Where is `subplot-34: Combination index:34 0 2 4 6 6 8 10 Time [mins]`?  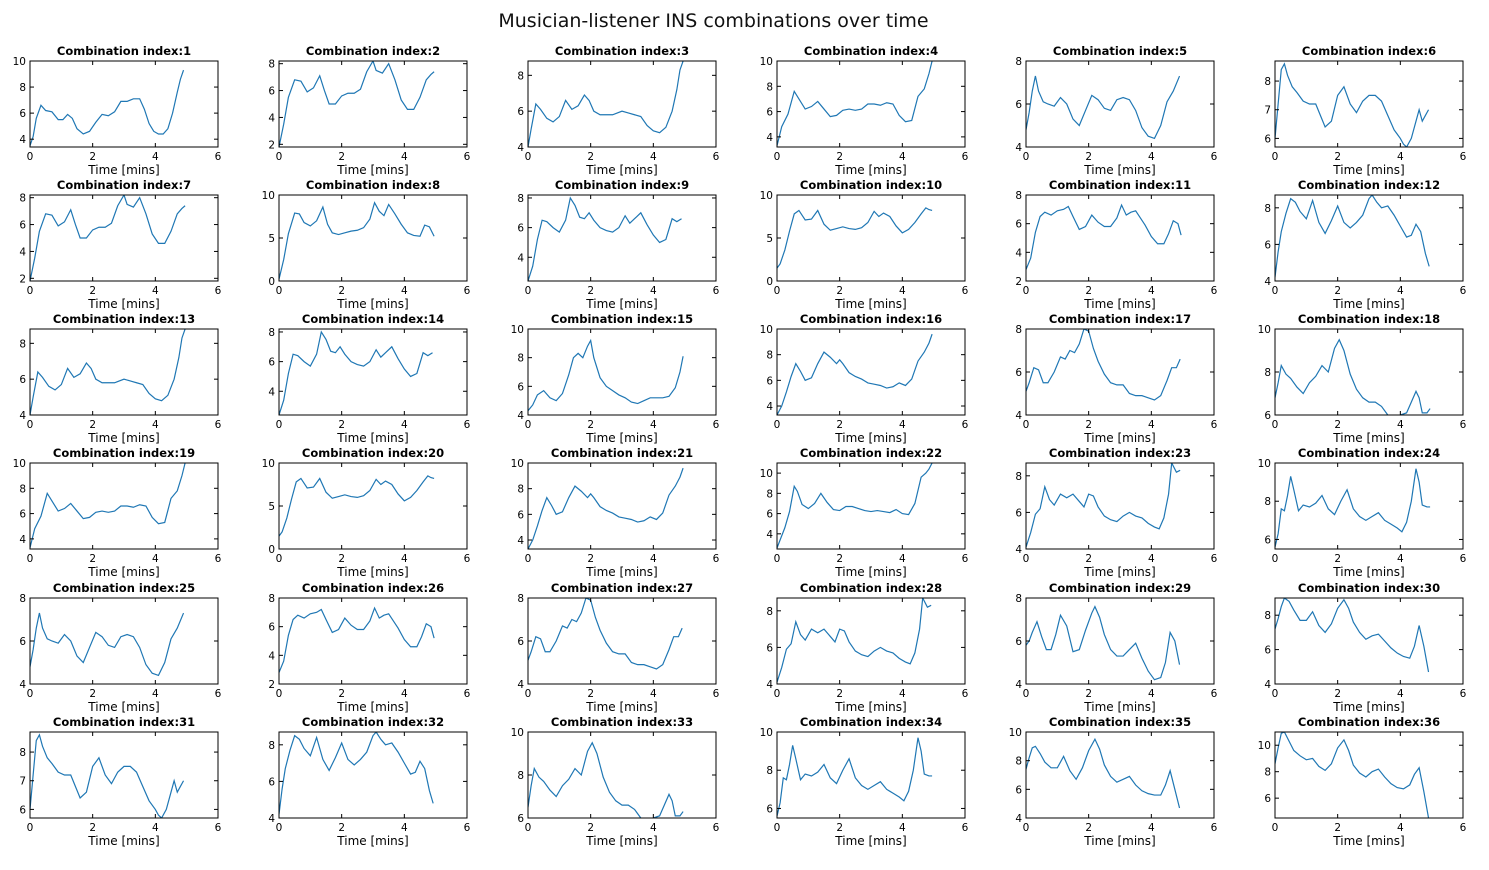 subplot-34: Combination index:34 0 2 4 6 6 8 10 Time [mins] is located at coordinates (864, 781).